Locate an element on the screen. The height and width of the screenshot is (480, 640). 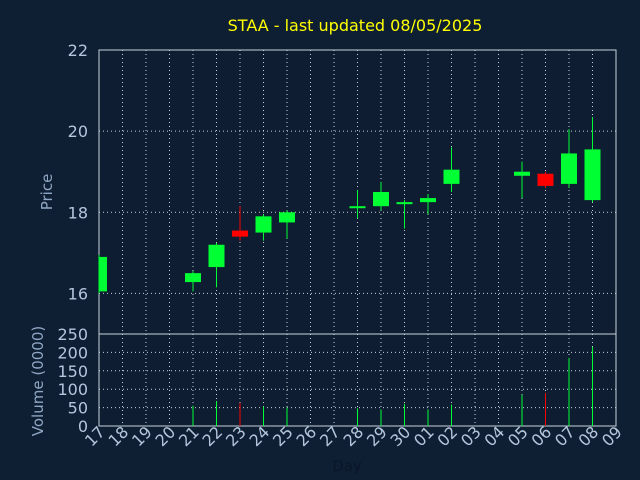
chart-title: STAA - last updated 08/05/2025 is located at coordinates (355, 25).